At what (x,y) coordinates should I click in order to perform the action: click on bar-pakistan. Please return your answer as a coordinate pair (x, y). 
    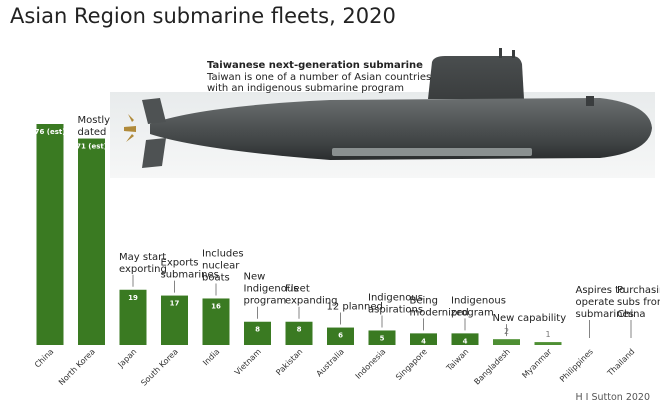
    Looking at the image, I should click on (299, 333).